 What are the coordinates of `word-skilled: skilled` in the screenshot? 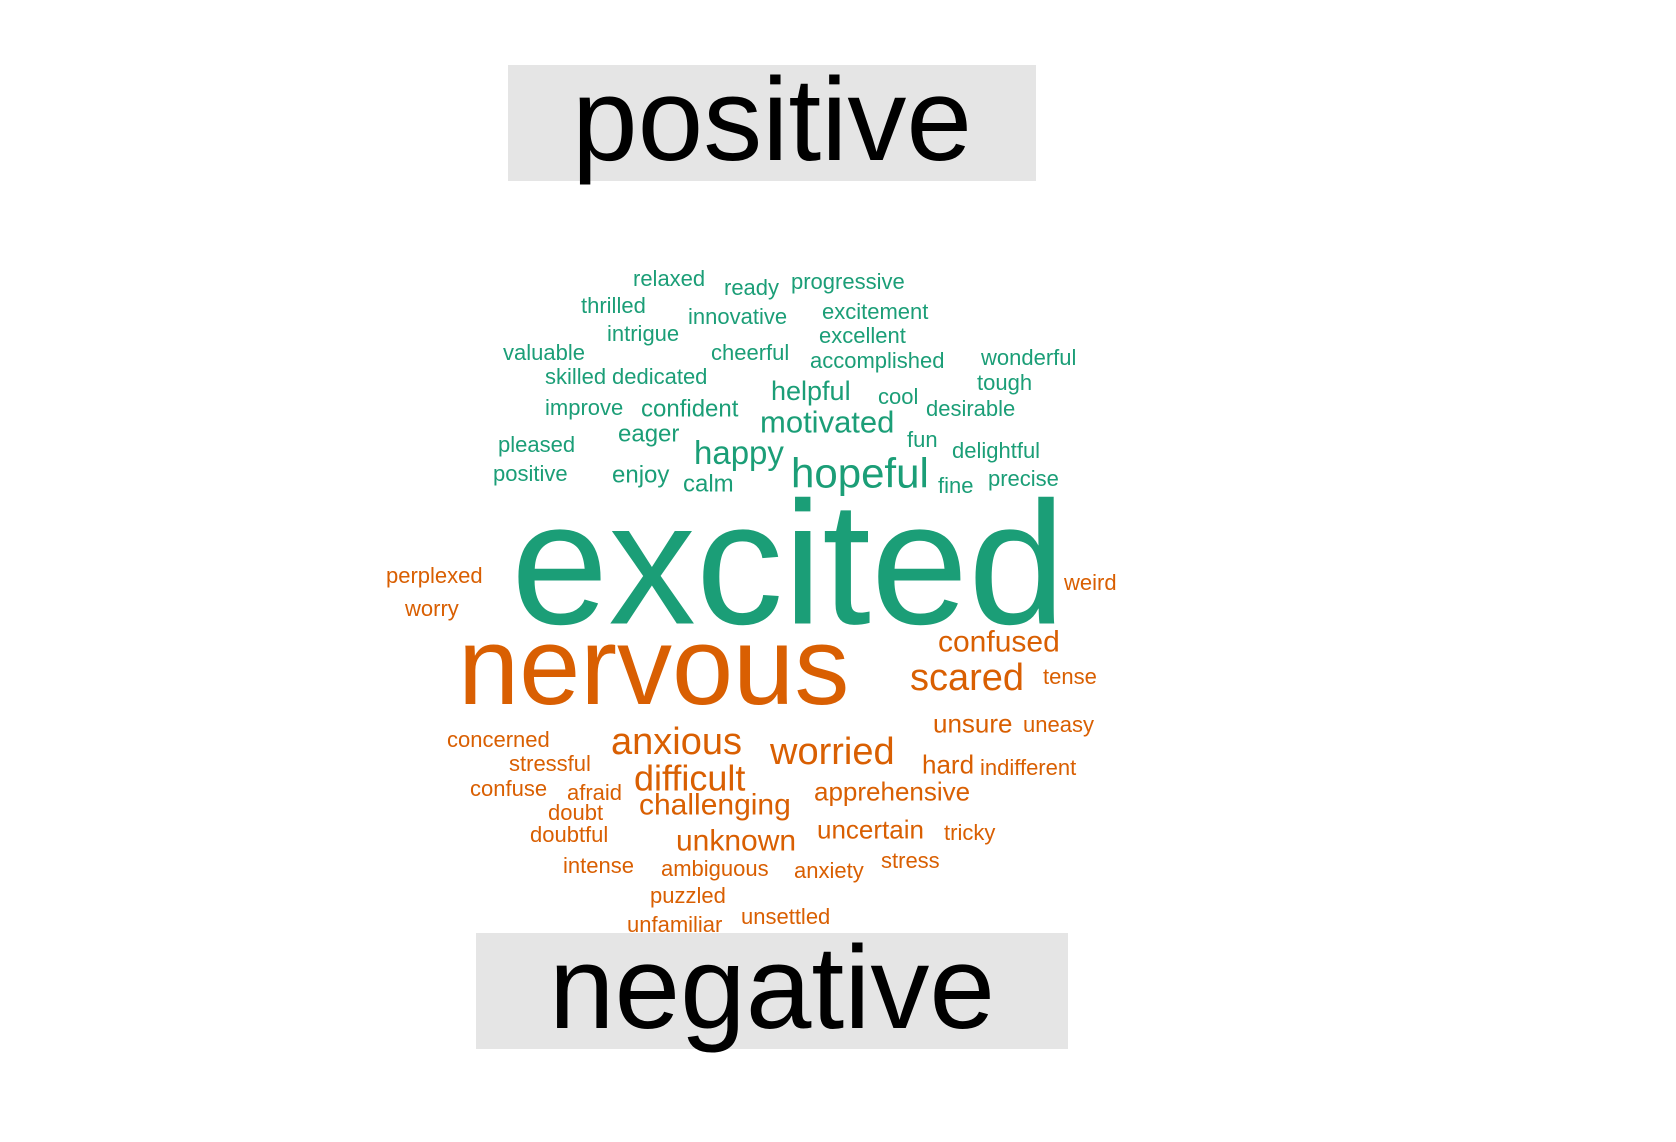 It's located at (576, 376).